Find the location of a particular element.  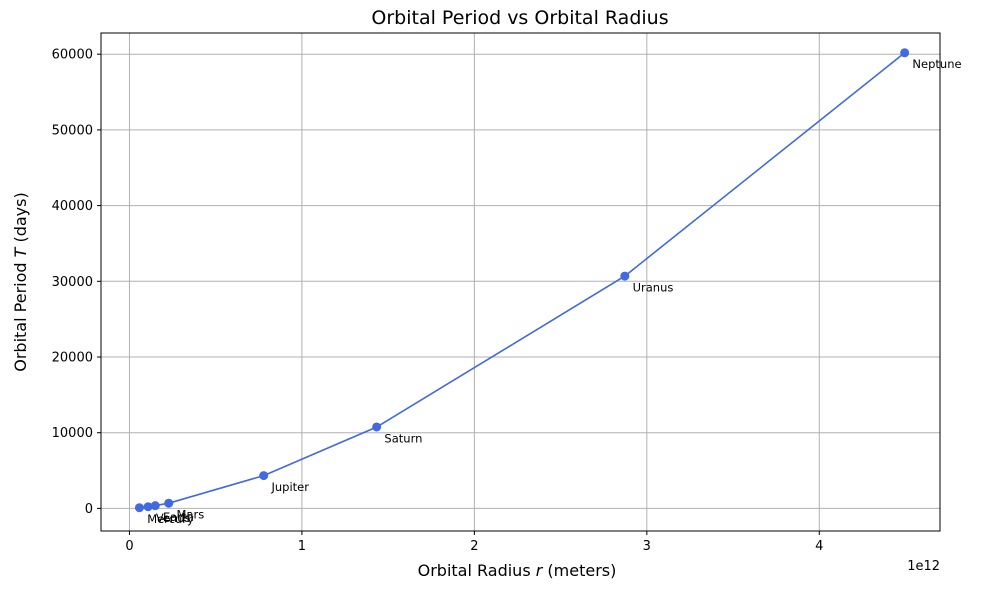

x-tick-label: 2 is located at coordinates (474, 546).